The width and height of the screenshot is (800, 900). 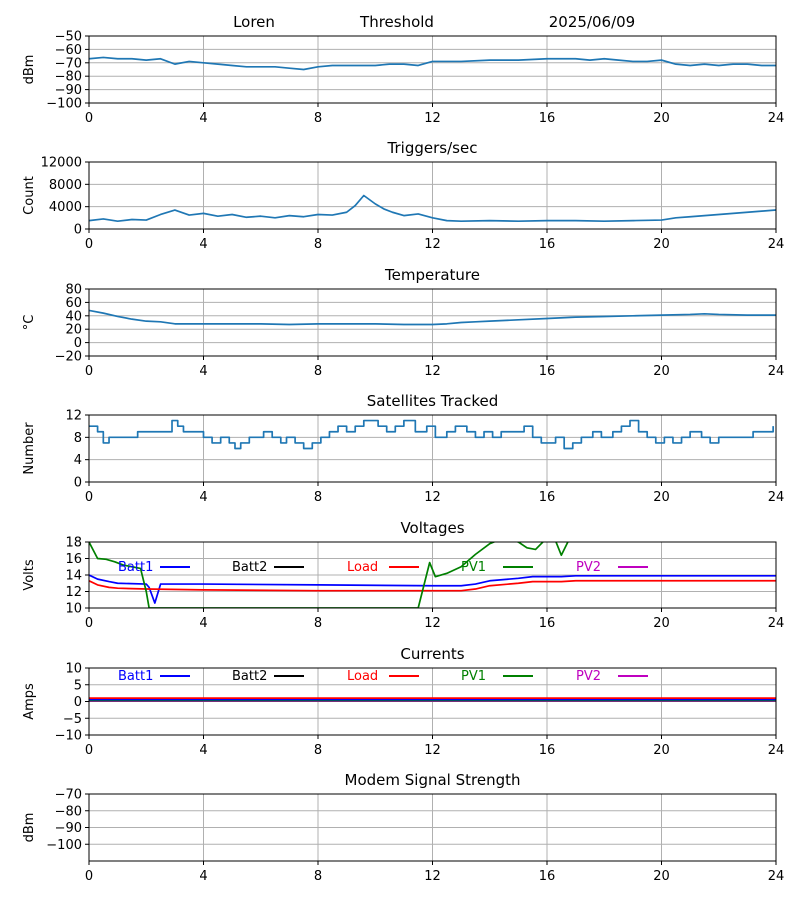 I want to click on header-station: Loren, so click(x=254, y=22).